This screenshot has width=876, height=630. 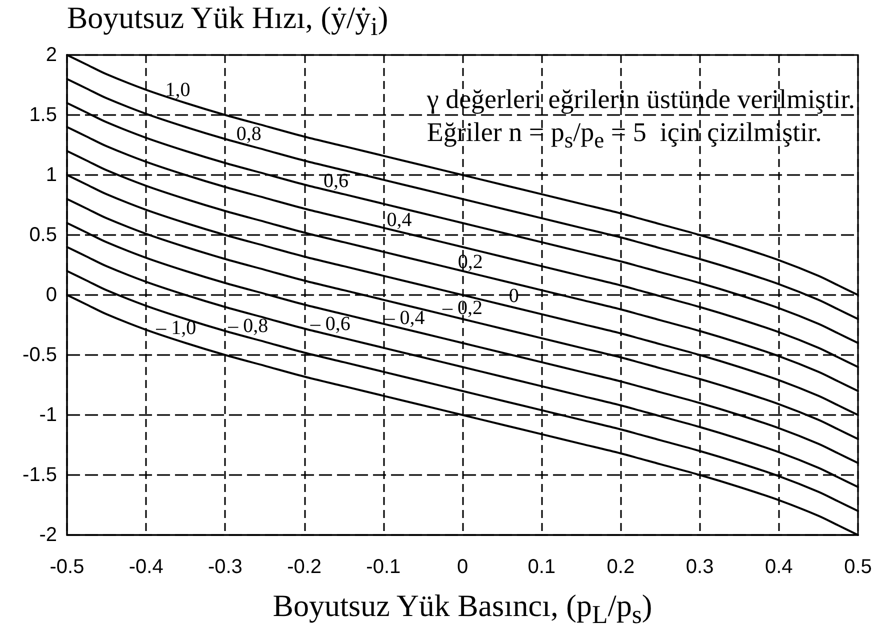 What do you see at coordinates (176, 328) in the screenshot?
I see `annotation: – 1,0` at bounding box center [176, 328].